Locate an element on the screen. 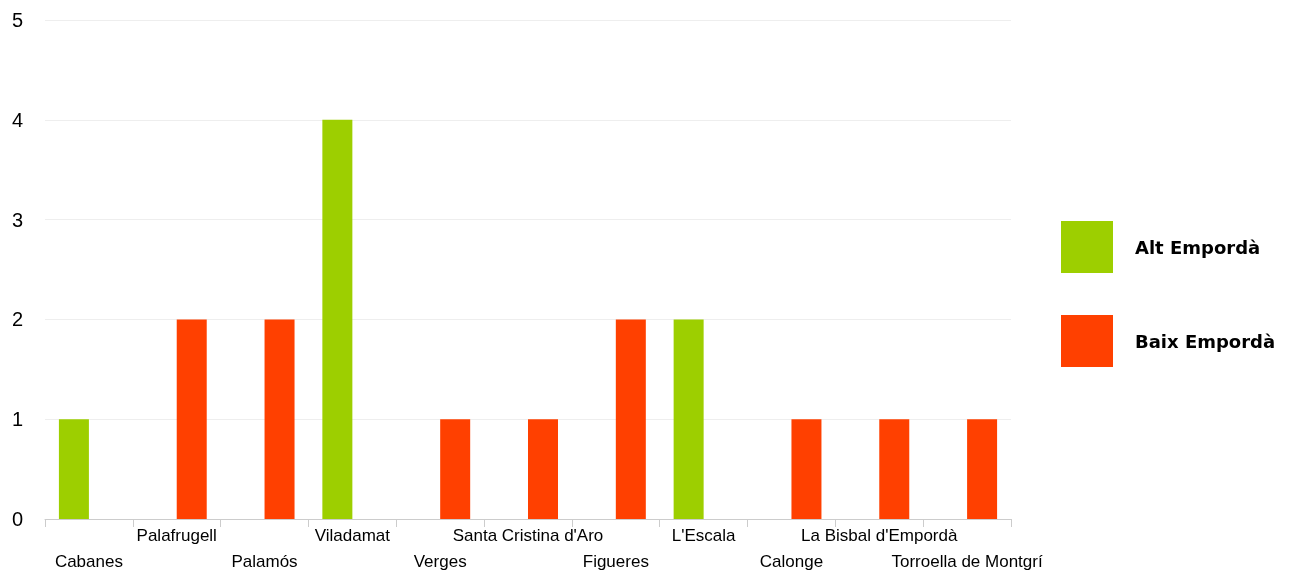 This screenshot has height=588, width=1309. x-tick-label: Torroella de Montgrí is located at coordinates (967, 561).